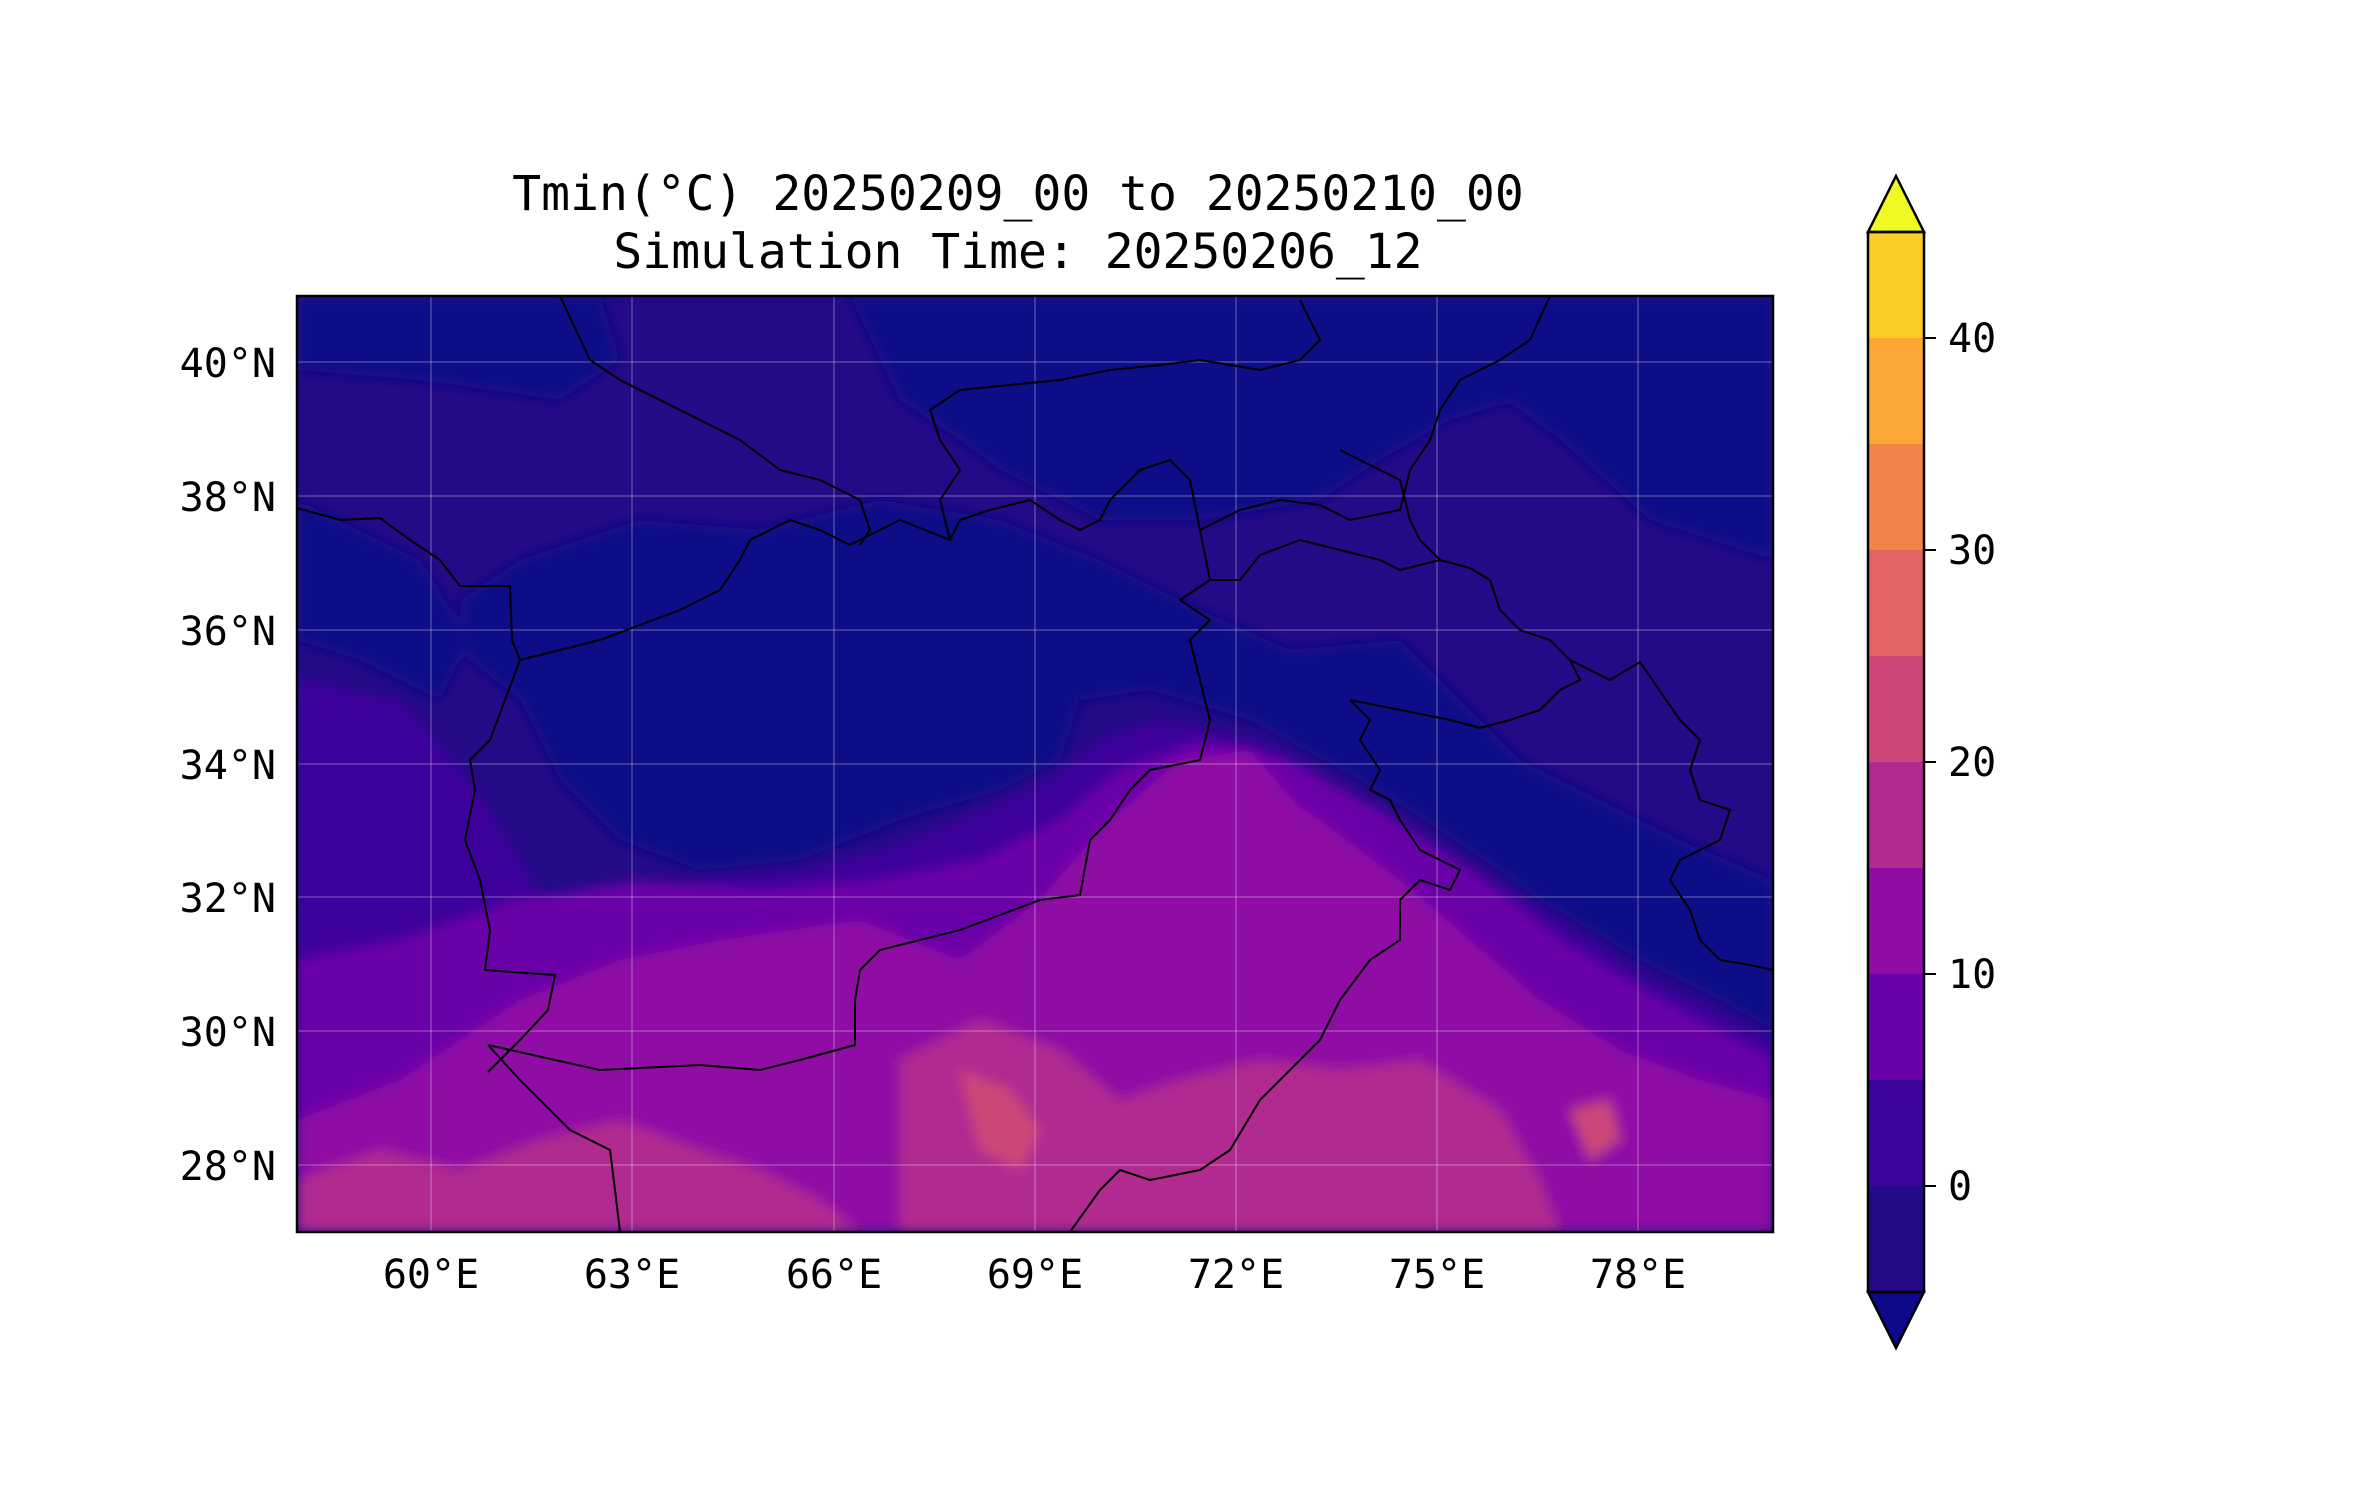 The image size is (2357, 1500). What do you see at coordinates (1972, 339) in the screenshot?
I see `colorbar-tick-label: 40` at bounding box center [1972, 339].